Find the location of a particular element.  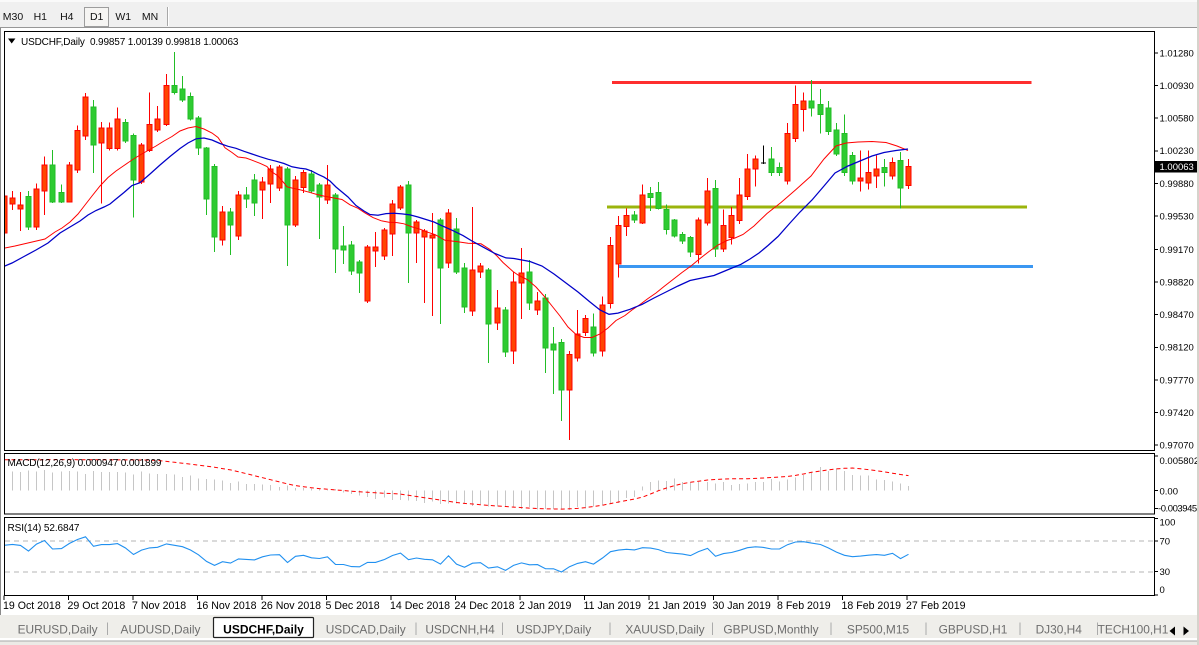

svg-text: 0.99530 is located at coordinates (1177, 216).